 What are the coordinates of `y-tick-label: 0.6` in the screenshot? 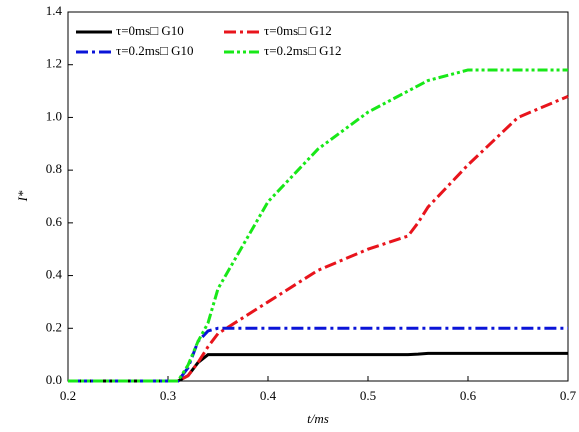 It's located at (54, 221).